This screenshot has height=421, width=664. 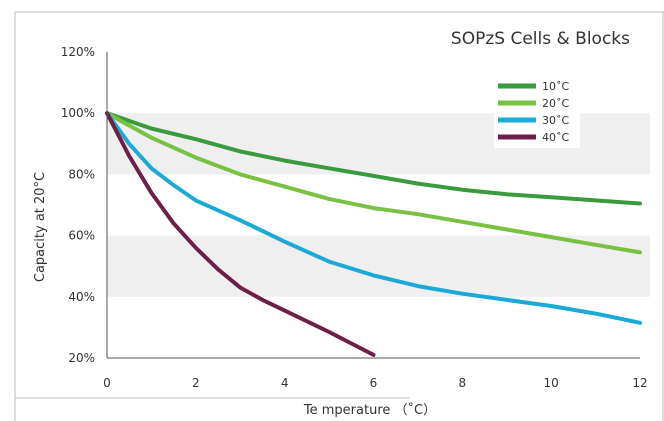 I want to click on x-tick-label: 4, so click(x=285, y=383).